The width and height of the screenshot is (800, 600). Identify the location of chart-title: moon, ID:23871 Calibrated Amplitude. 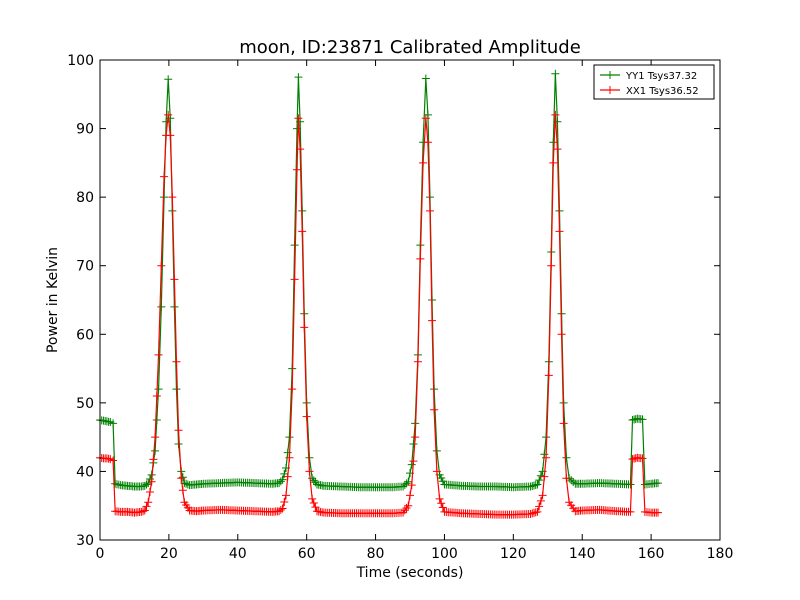
(410, 47).